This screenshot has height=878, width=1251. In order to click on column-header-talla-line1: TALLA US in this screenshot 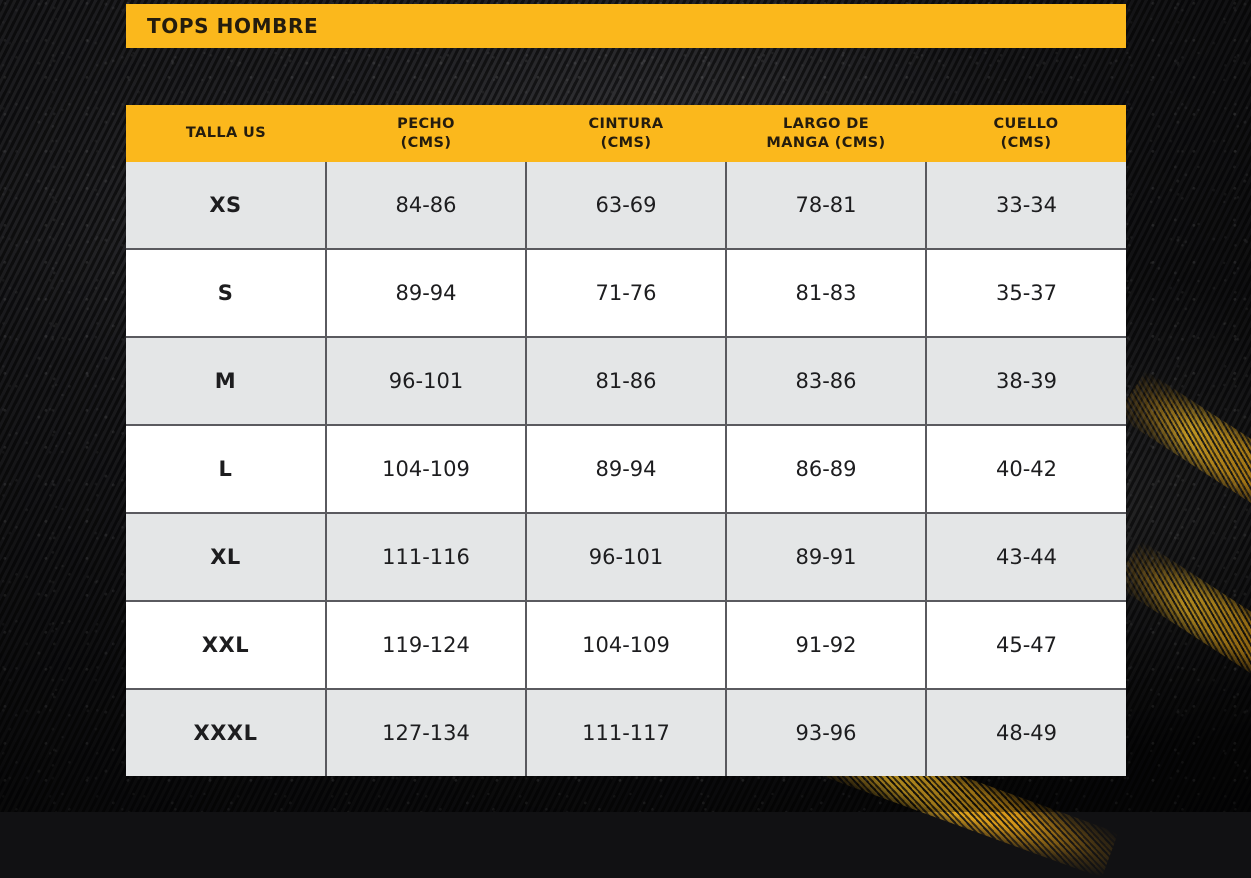, I will do `click(226, 133)`.